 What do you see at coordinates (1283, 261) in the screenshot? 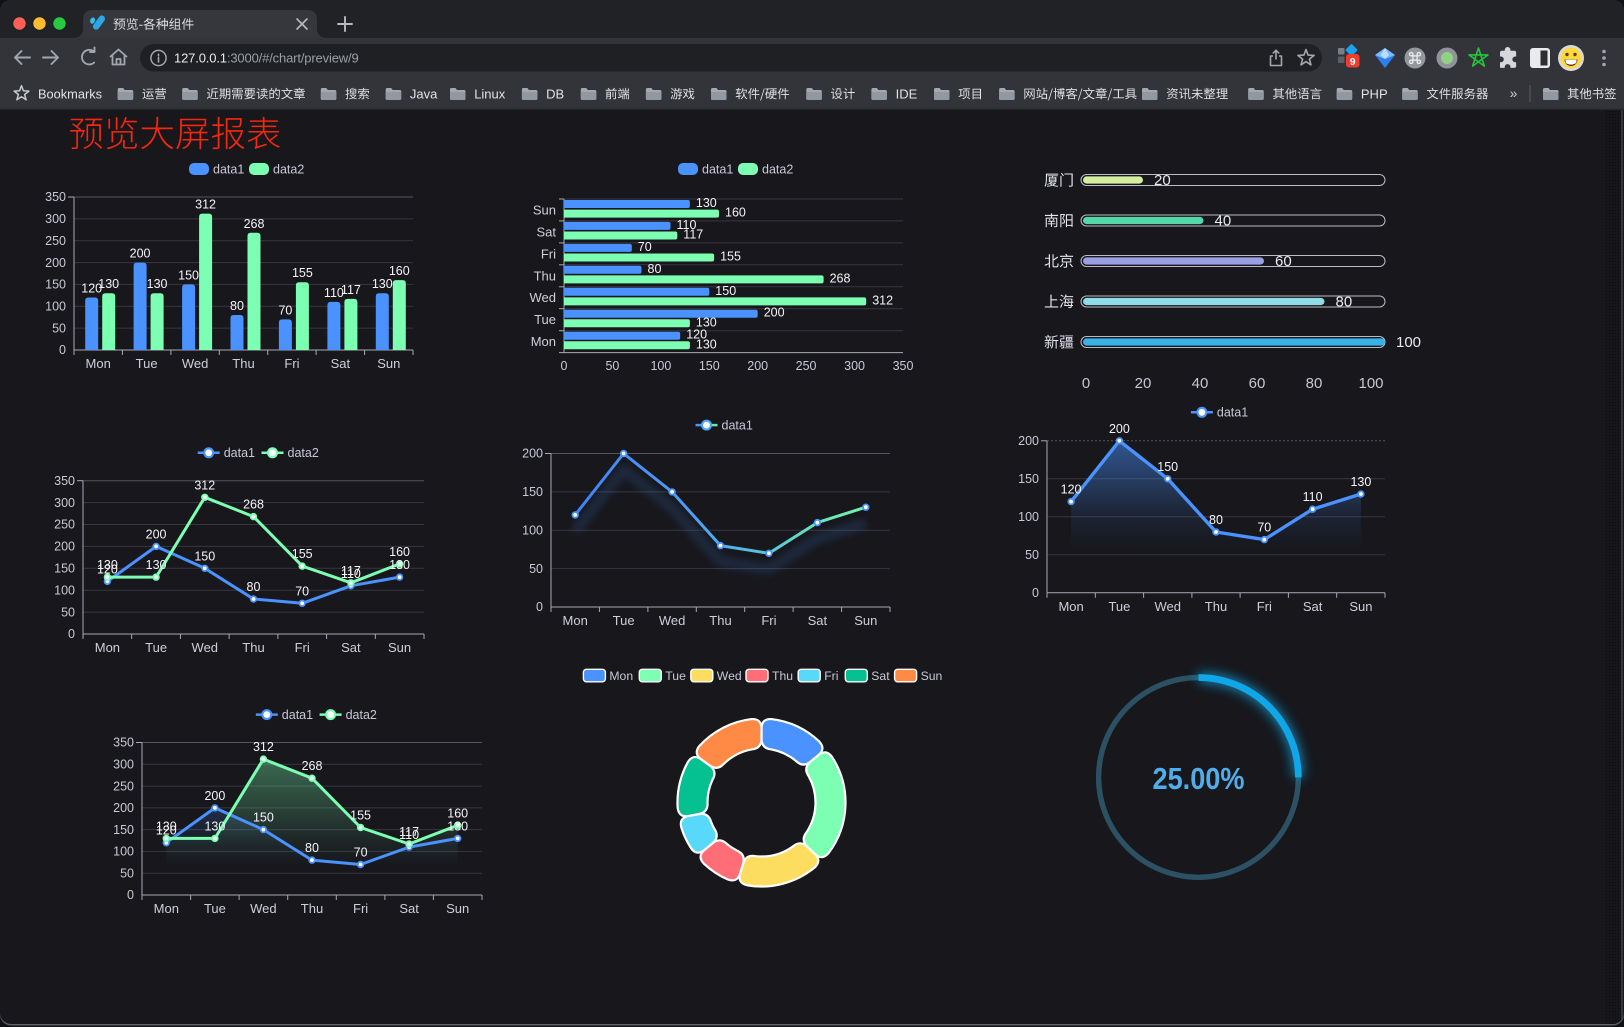
I see `svg-text: 60` at bounding box center [1283, 261].